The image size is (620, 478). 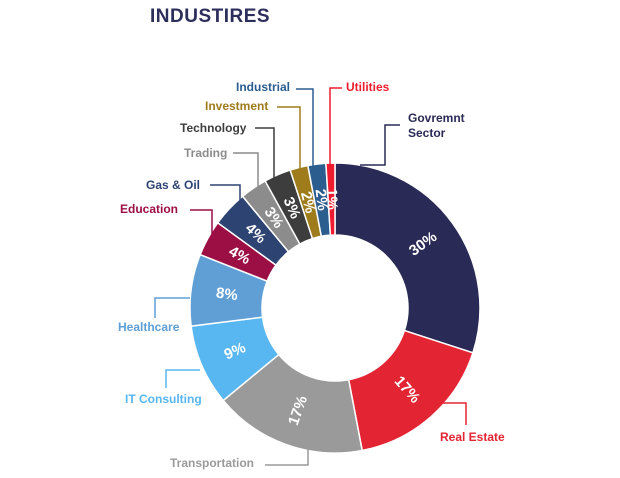 I want to click on category-label-healthcare: Healthcare, so click(x=149, y=327).